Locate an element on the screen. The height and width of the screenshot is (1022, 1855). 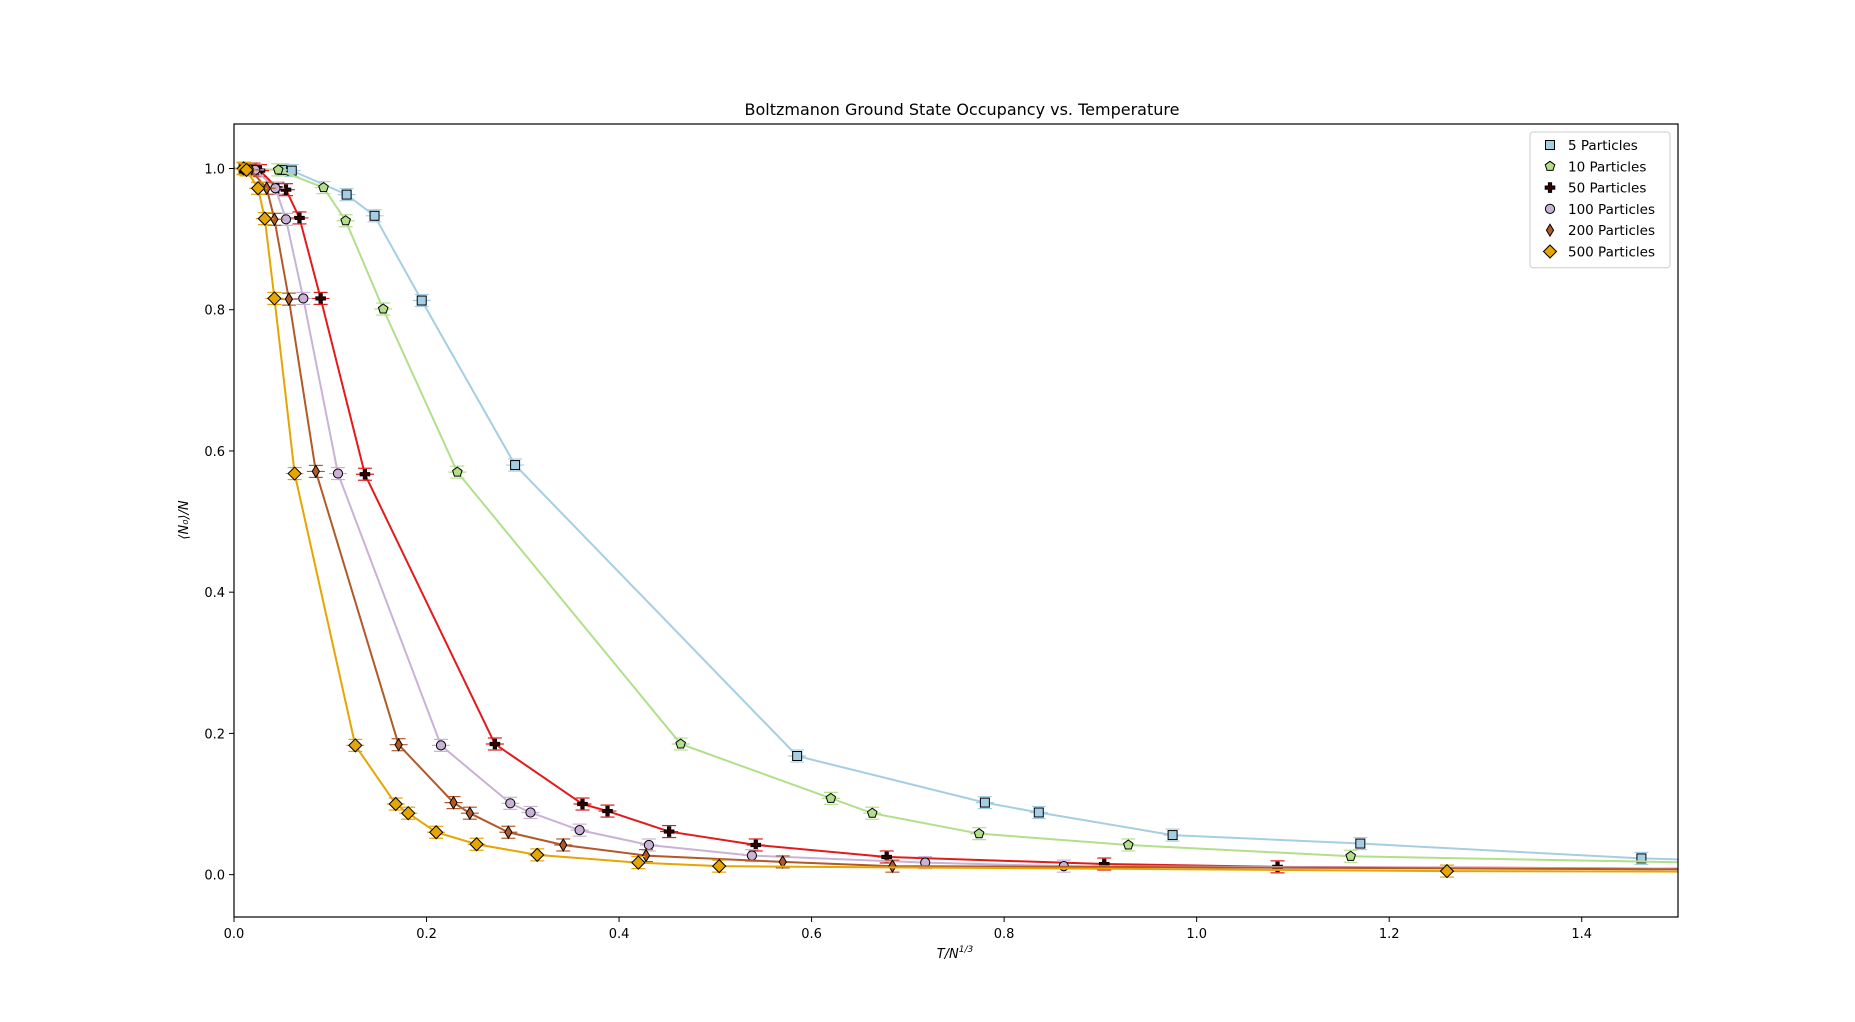
legend-item: 50 Particles is located at coordinates (1595, 189).